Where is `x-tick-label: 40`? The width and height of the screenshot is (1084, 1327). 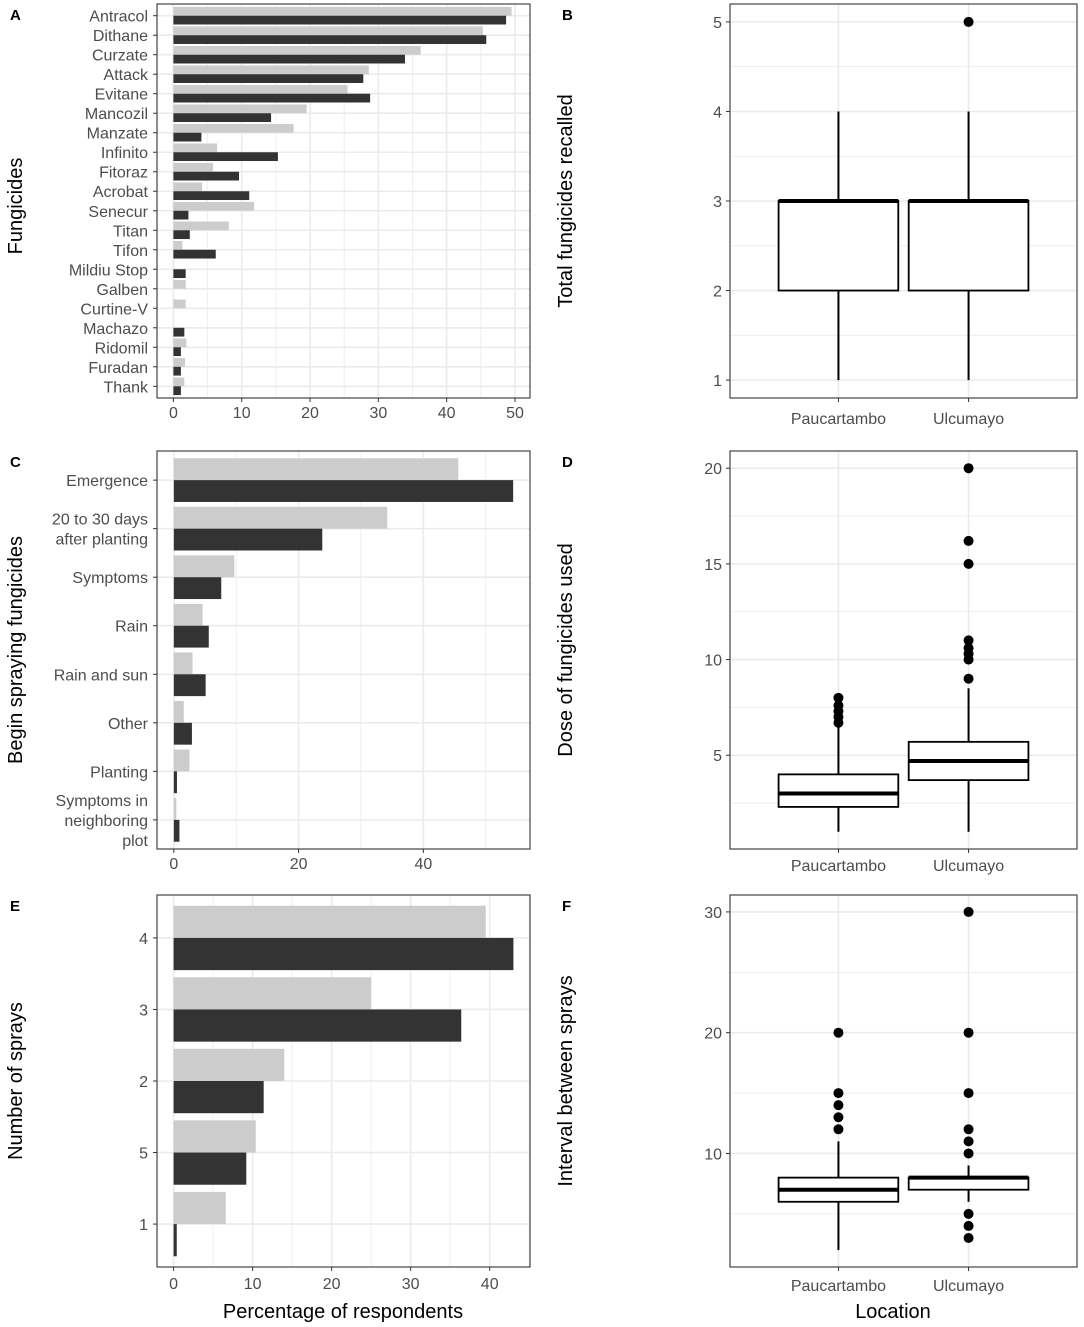 x-tick-label: 40 is located at coordinates (447, 413).